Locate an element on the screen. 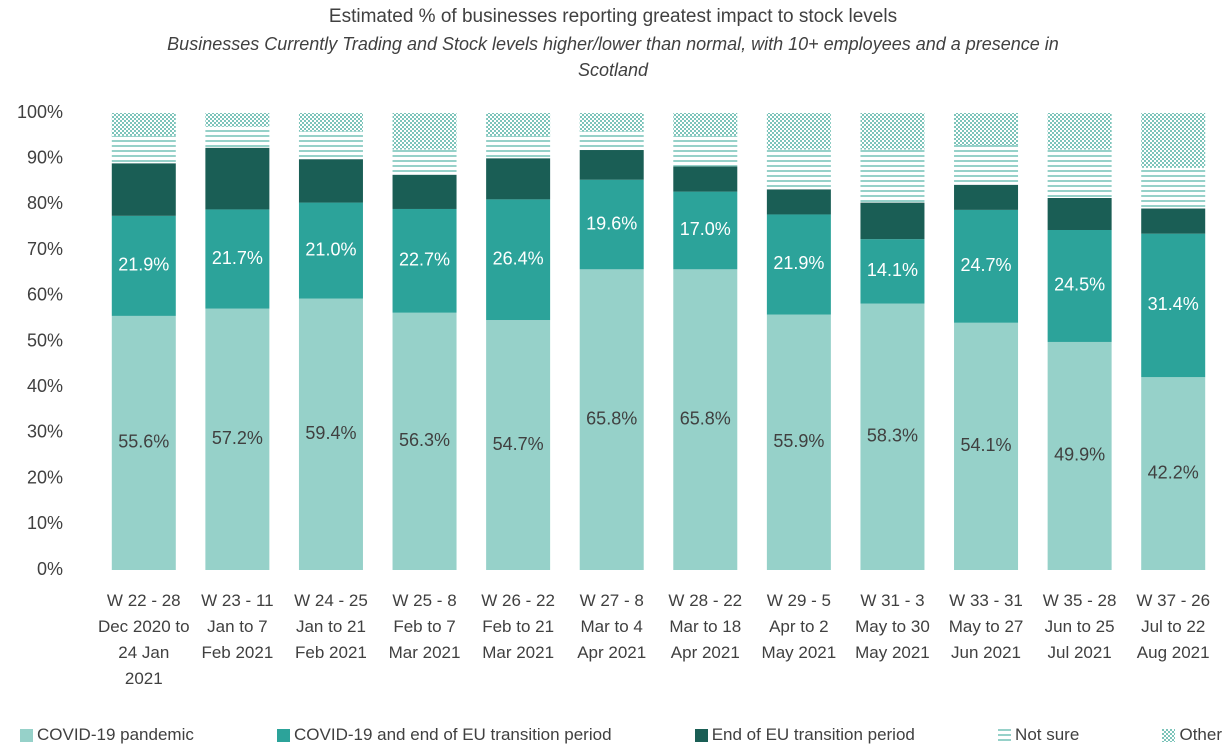 Image resolution: width=1226 pixels, height=749 pixels. data-label: 31.4% is located at coordinates (1173, 304).